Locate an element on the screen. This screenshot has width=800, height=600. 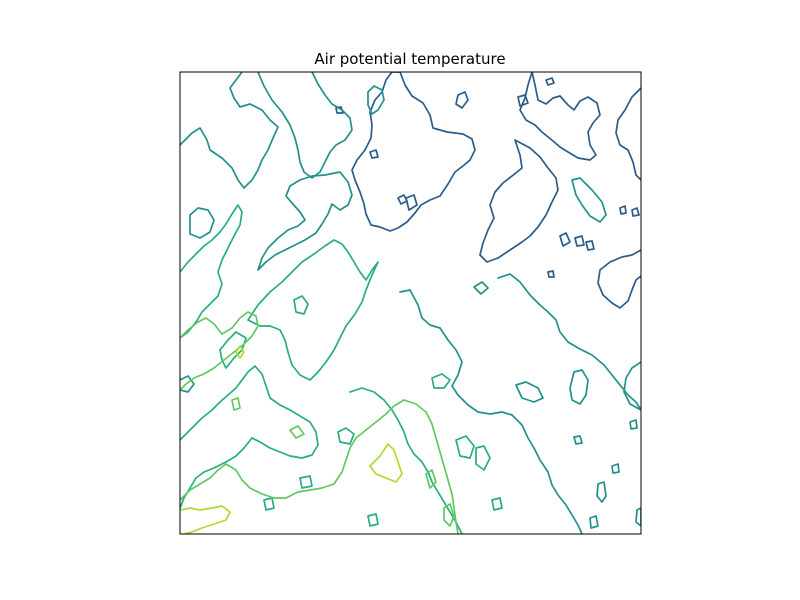
contour-line-teal-right-lower is located at coordinates (632, 386).